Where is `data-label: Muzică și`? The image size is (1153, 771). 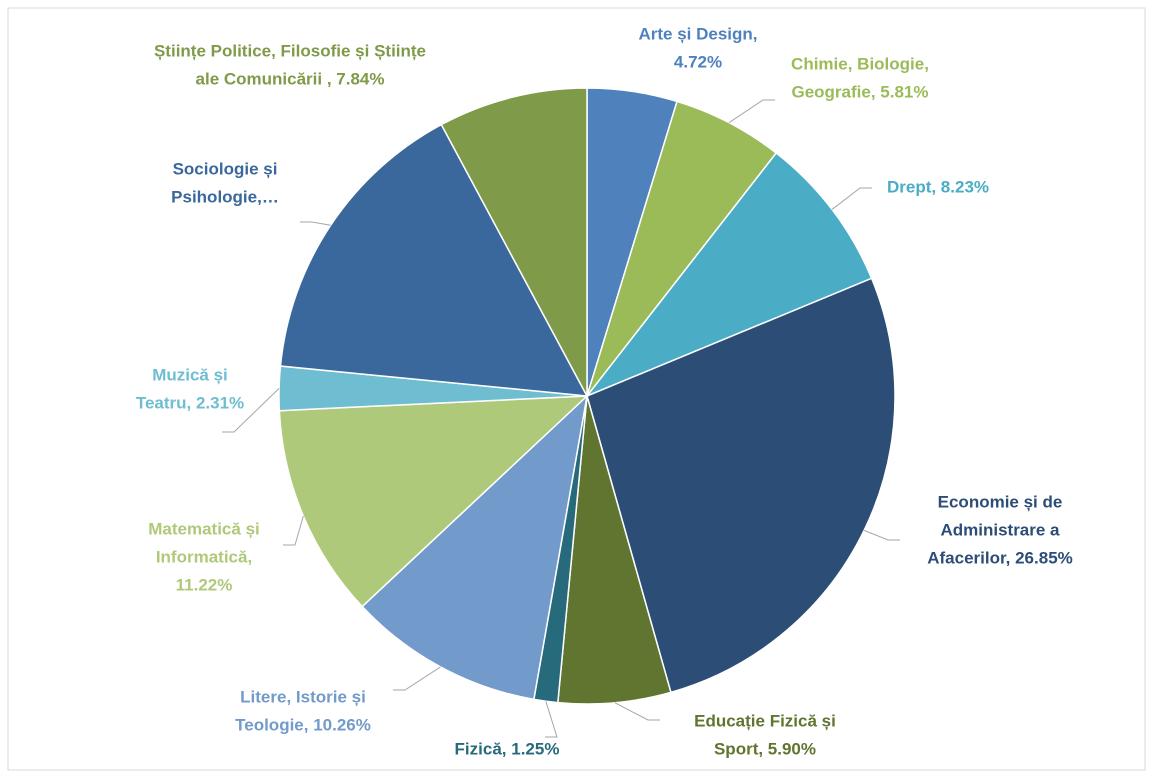
data-label: Muzică și is located at coordinates (190, 374).